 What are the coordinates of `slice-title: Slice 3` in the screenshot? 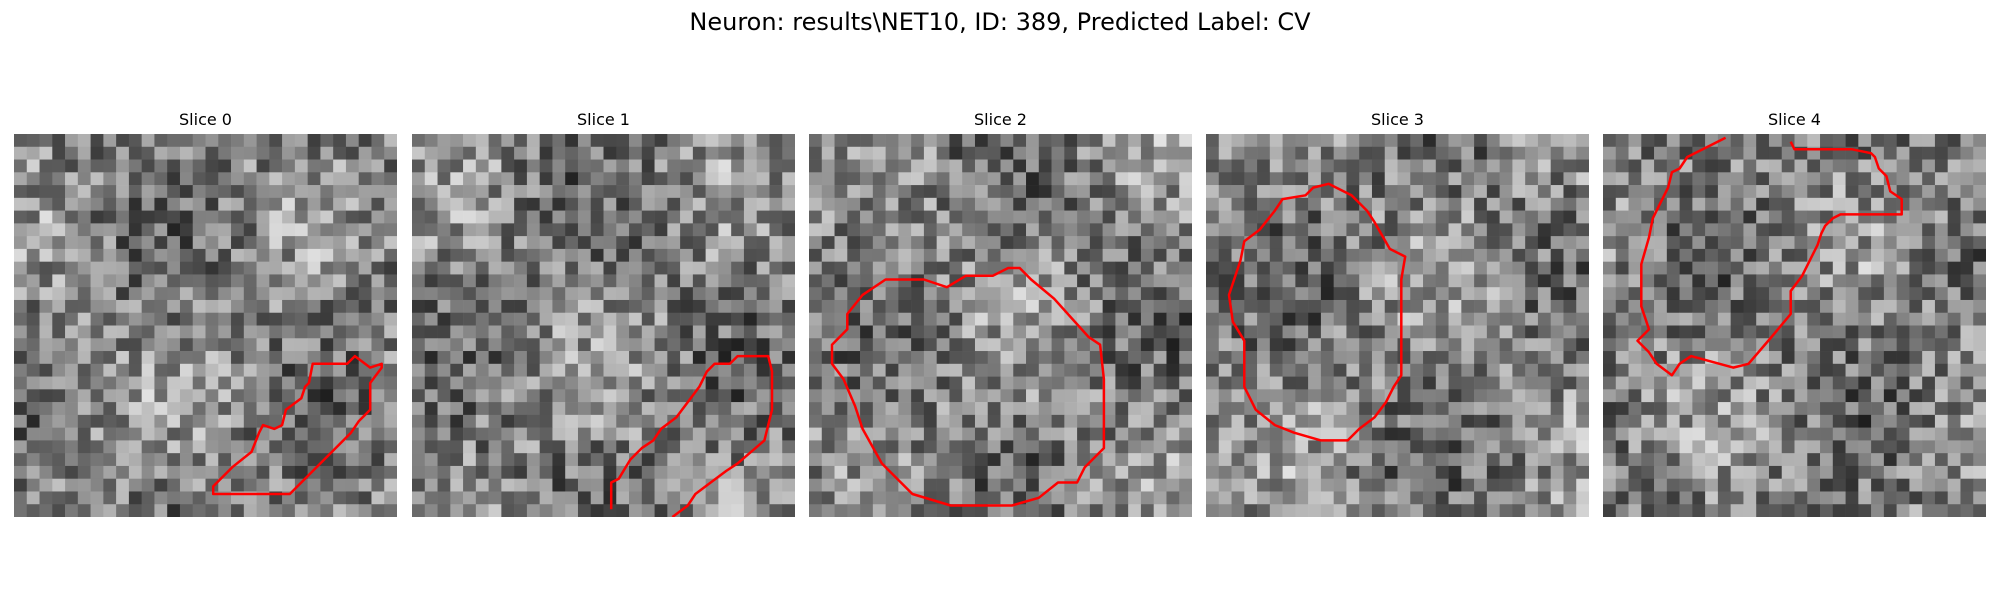 It's located at (1397, 119).